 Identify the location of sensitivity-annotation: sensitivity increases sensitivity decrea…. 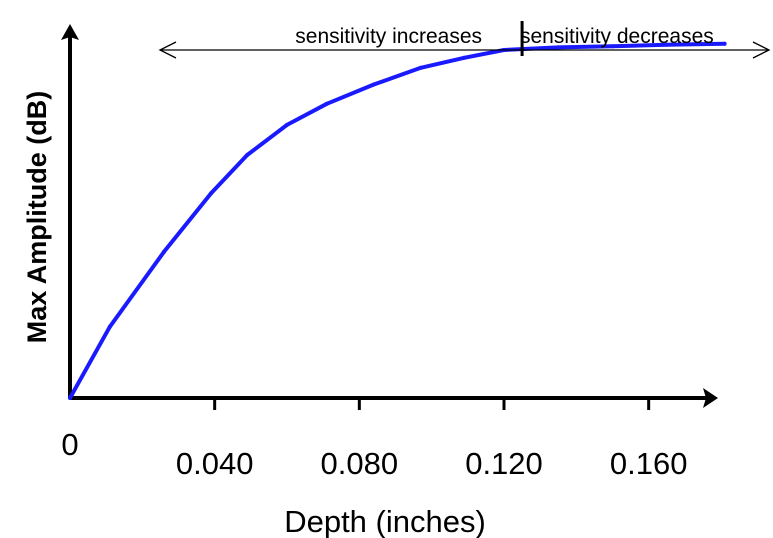
(464, 40).